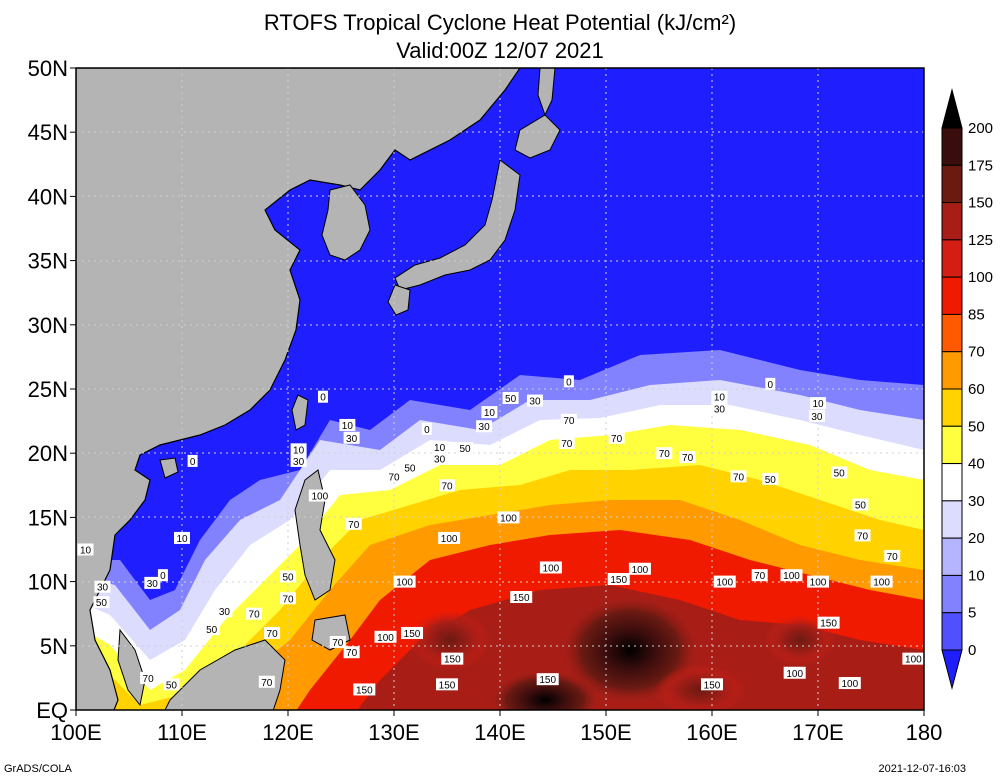 This screenshot has height=779, width=1000. I want to click on lat-tick-label: 35N, so click(48, 261).